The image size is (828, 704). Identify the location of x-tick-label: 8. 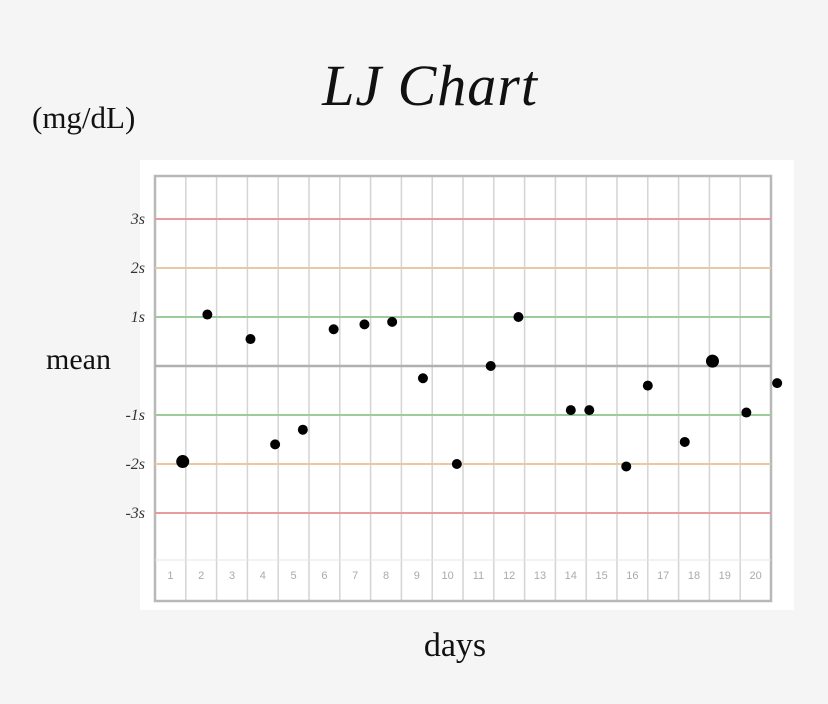
(386, 576).